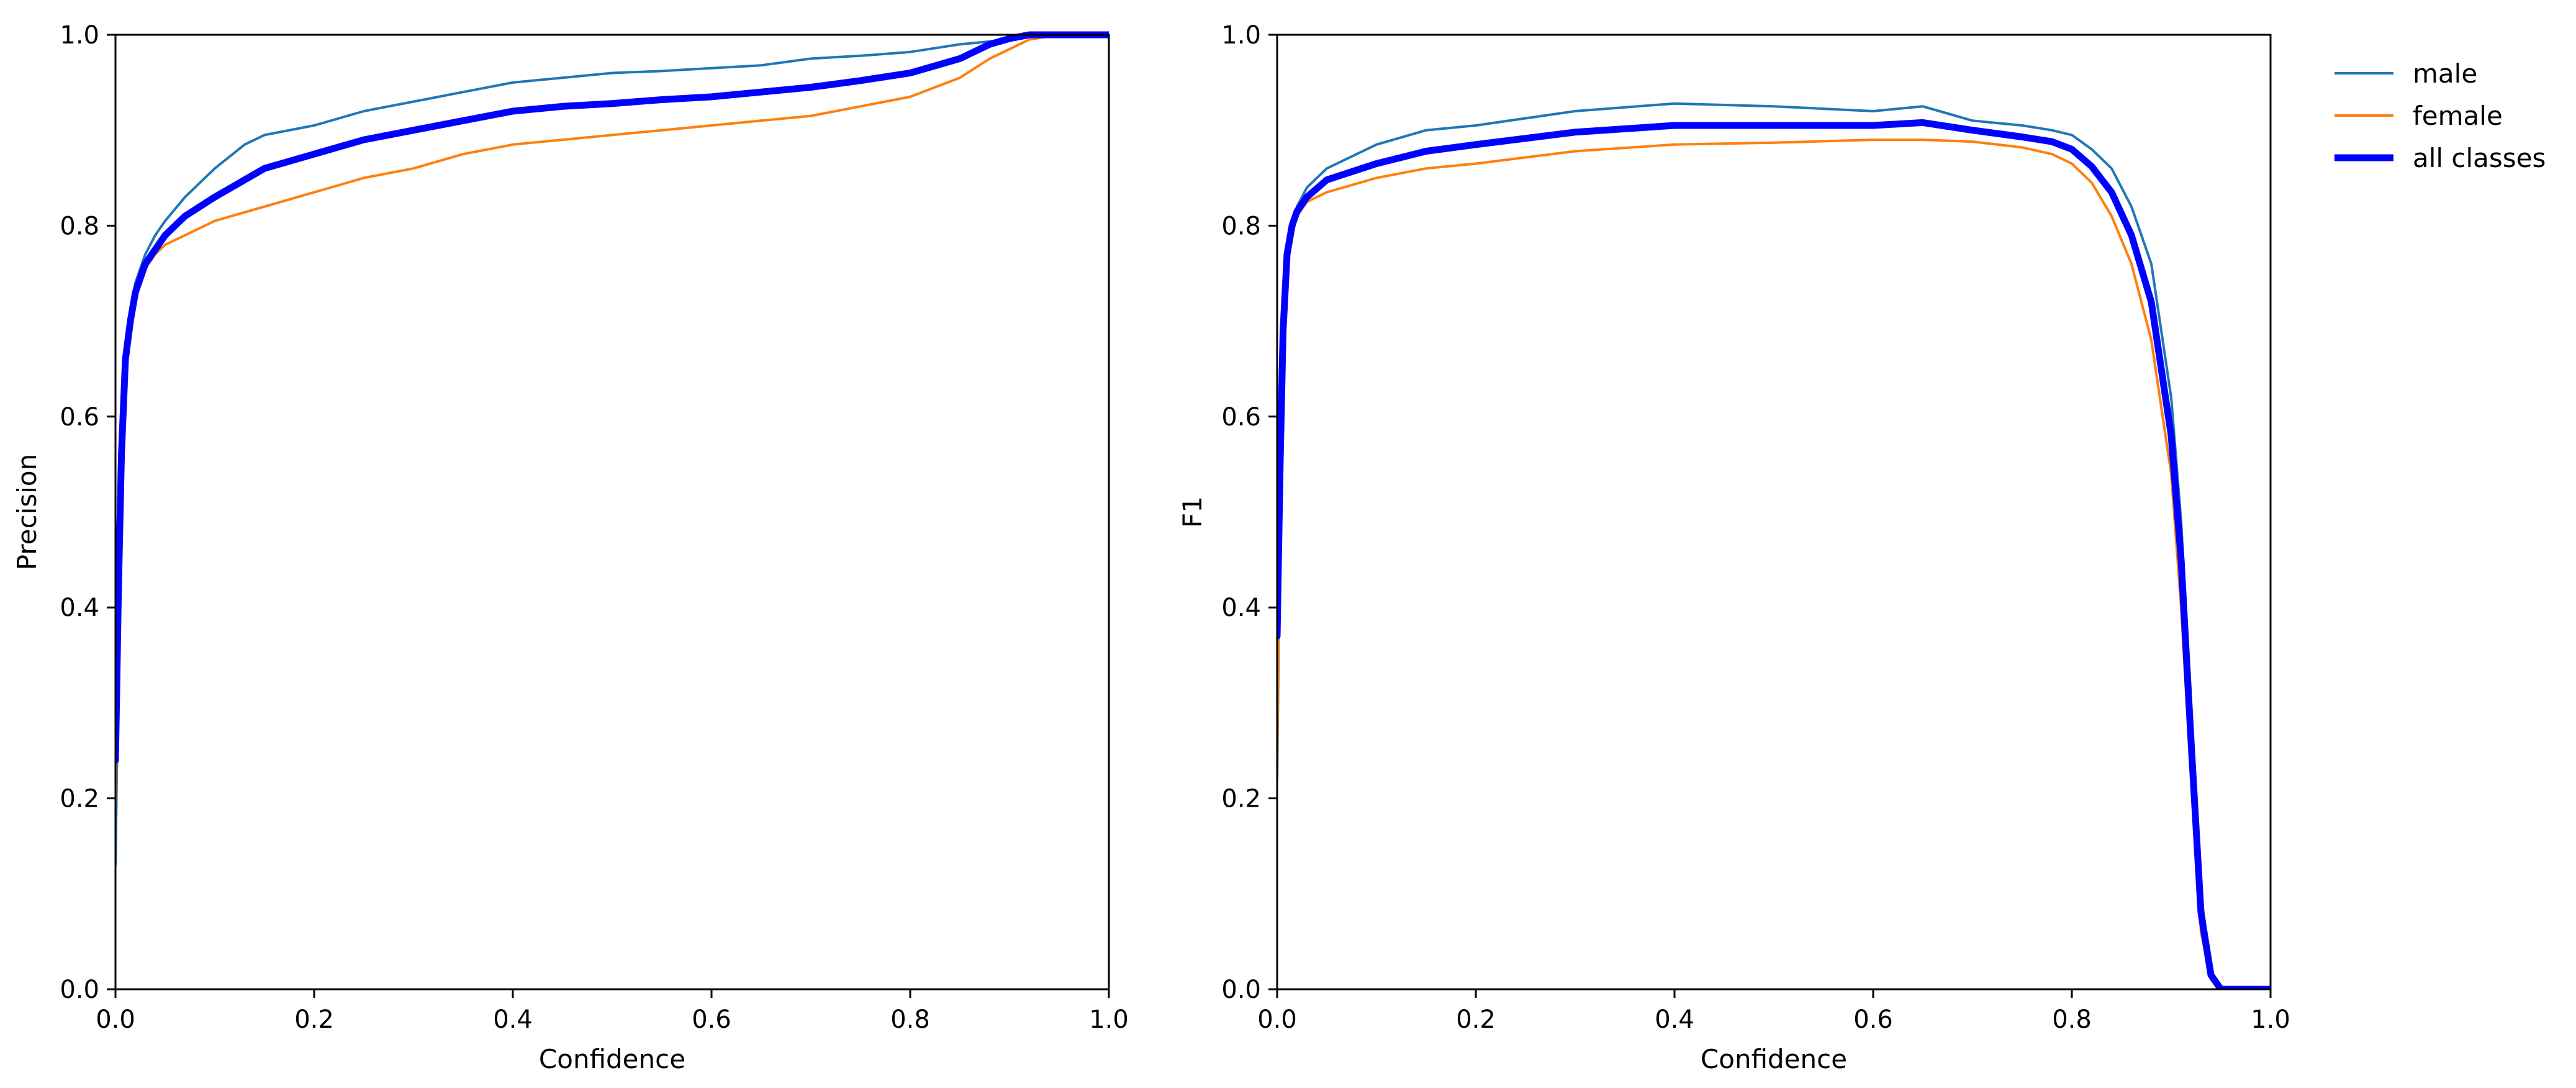 Image resolution: width=2576 pixels, height=1088 pixels. I want to click on y-axis-label: F1, so click(1192, 512).